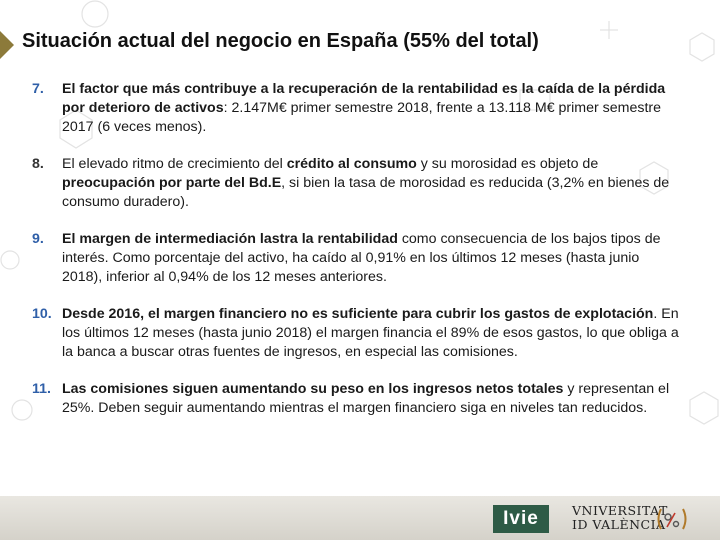  Describe the element at coordinates (41, 389) in the screenshot. I see `item-number: 11.` at that location.